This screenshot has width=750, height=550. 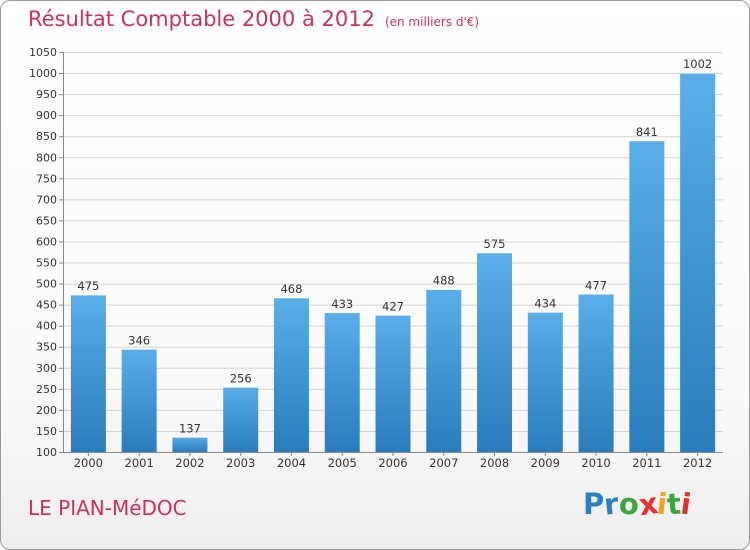 I want to click on x-tick-label: 2004, so click(x=291, y=463).